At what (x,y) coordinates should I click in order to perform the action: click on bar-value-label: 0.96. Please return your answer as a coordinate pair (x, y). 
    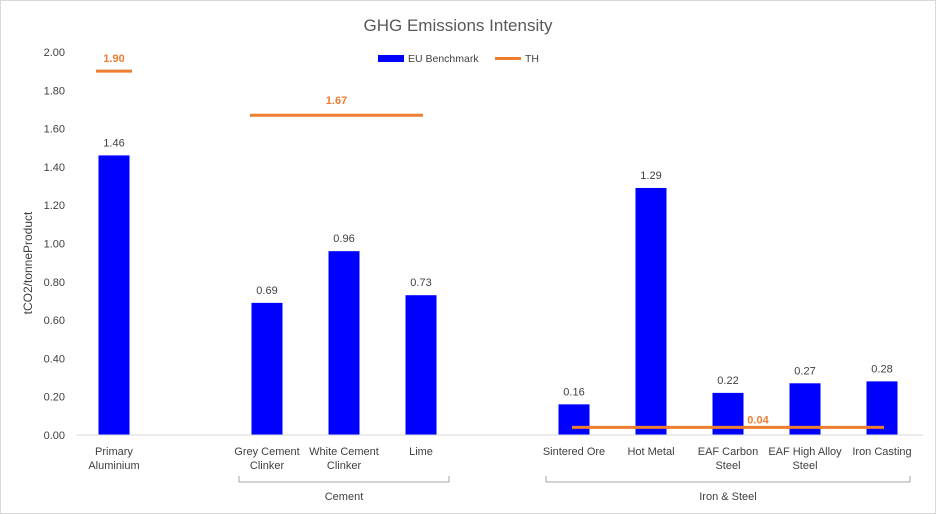
    Looking at the image, I should click on (343, 239).